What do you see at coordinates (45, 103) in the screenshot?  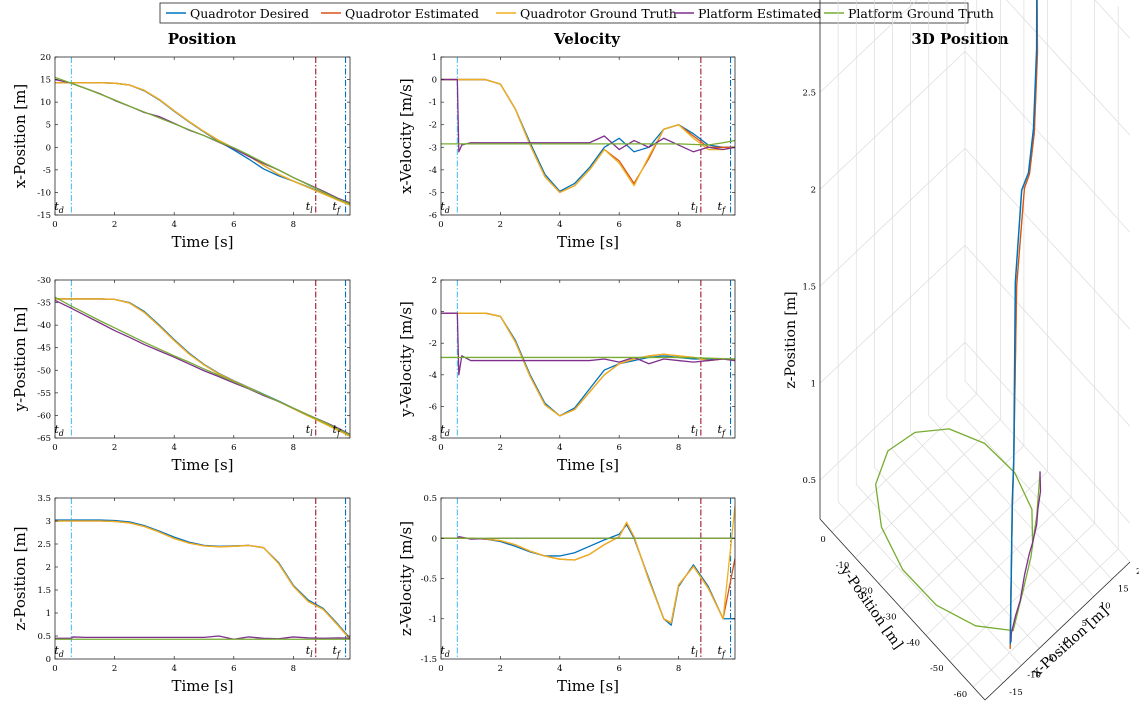 I see `y-tick-label: 10` at bounding box center [45, 103].